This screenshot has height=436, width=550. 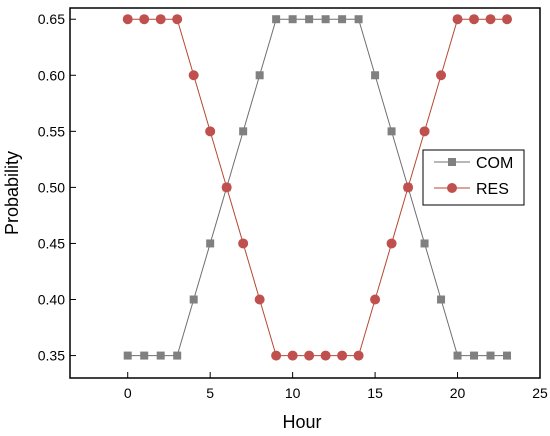 I want to click on y-tick-label: 0.50, so click(x=51, y=187).